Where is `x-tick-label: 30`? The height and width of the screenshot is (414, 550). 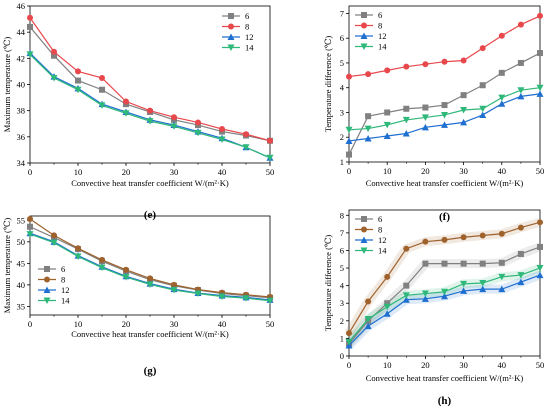
x-tick-label: 30 is located at coordinates (174, 172).